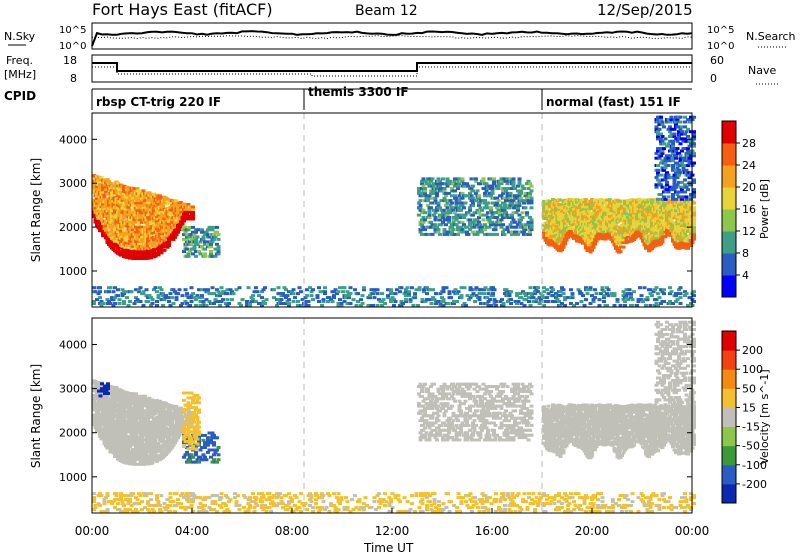  What do you see at coordinates (545, 240) in the screenshot?
I see `power-cell-2039` at bounding box center [545, 240].